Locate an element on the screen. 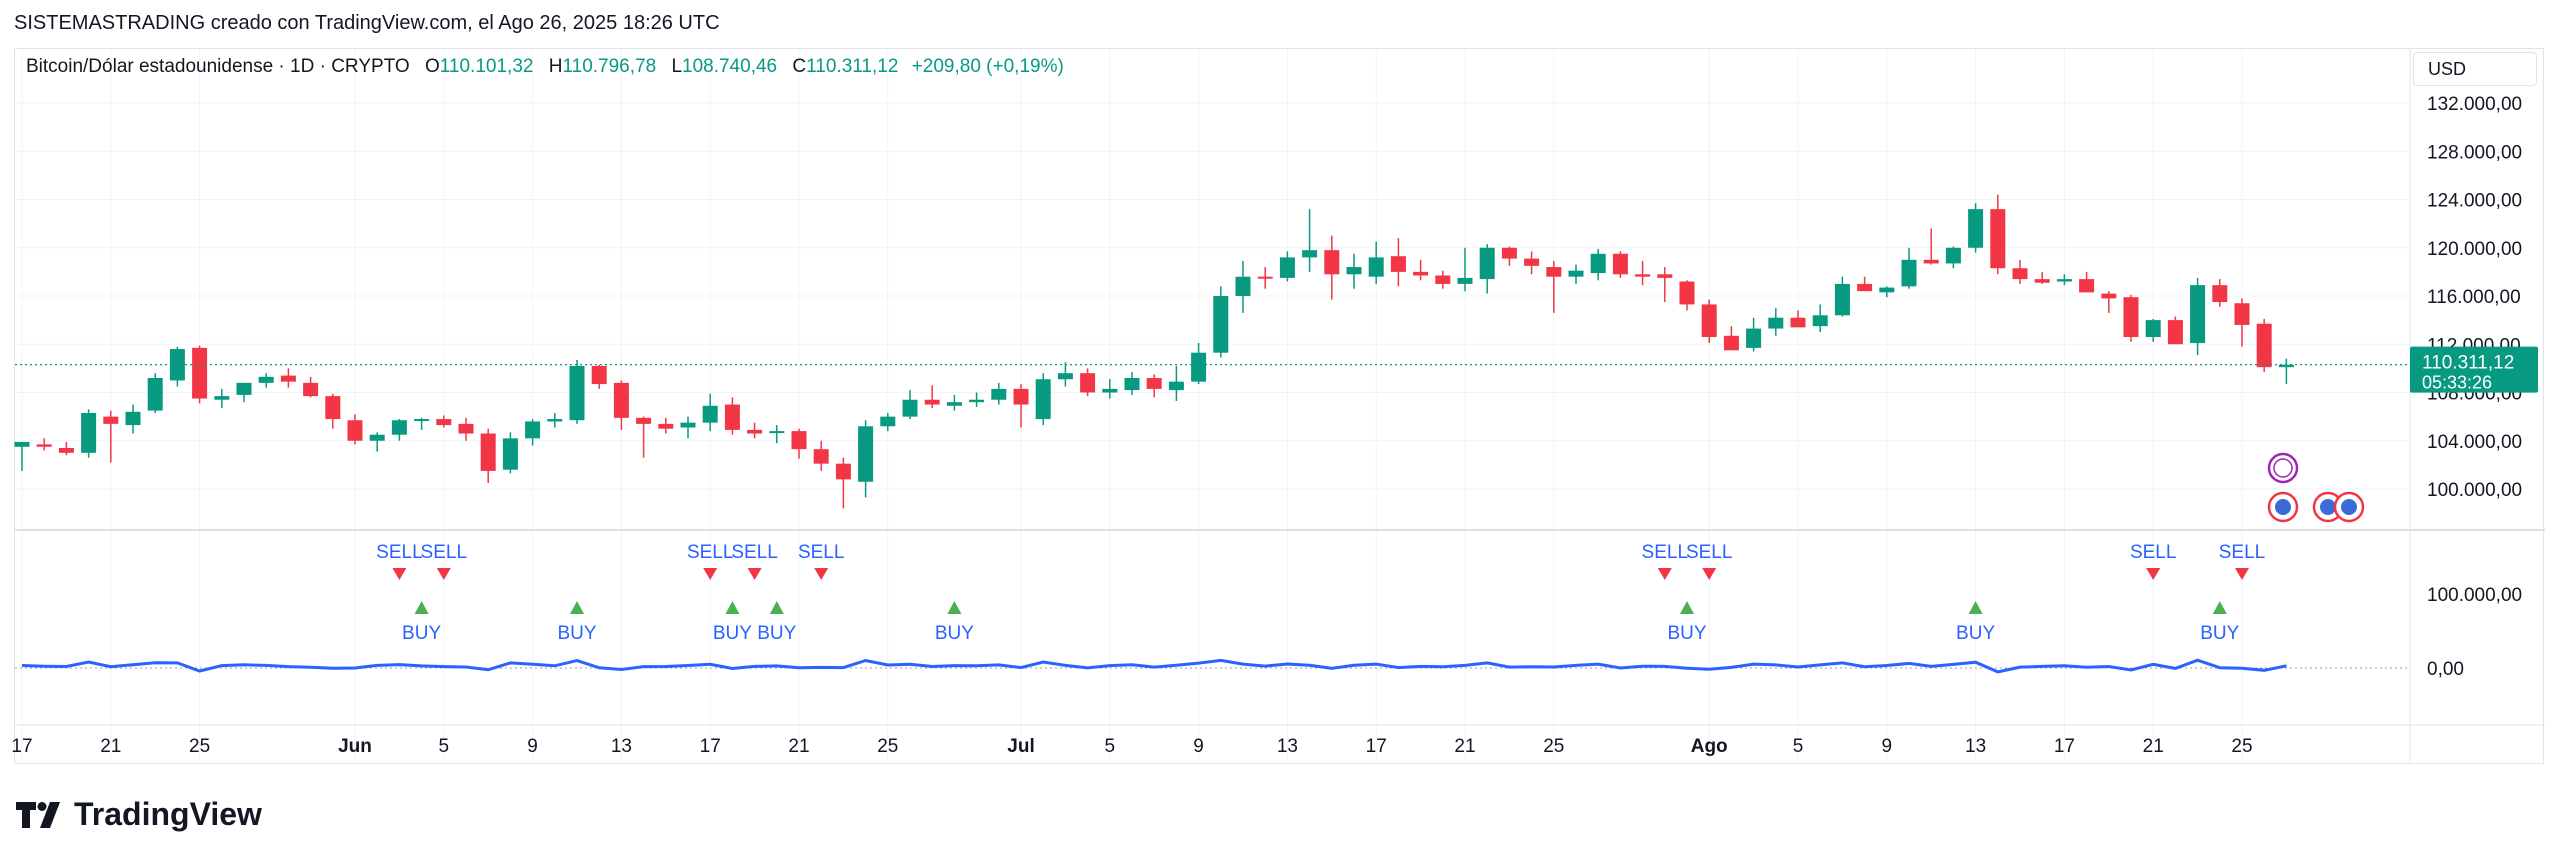  open-value: 110.101,32 is located at coordinates (486, 66).